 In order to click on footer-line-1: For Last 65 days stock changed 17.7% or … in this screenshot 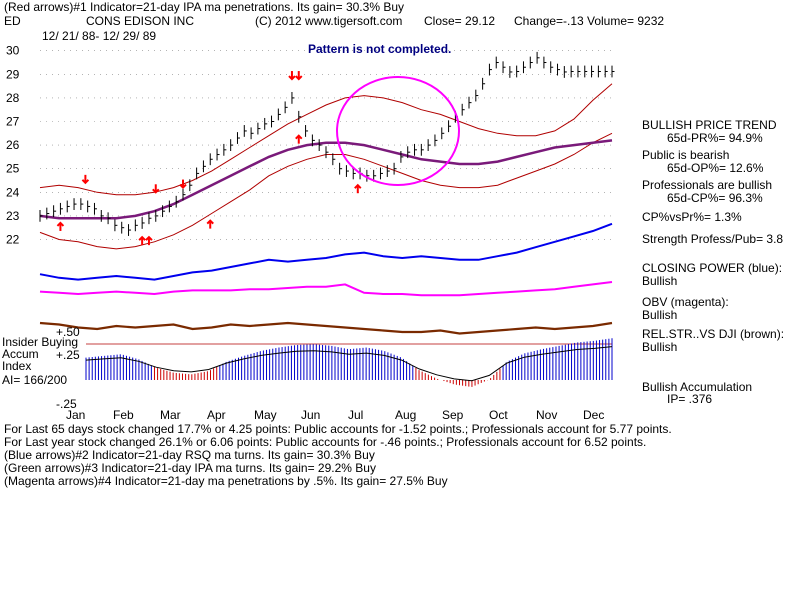, I will do `click(338, 429)`.